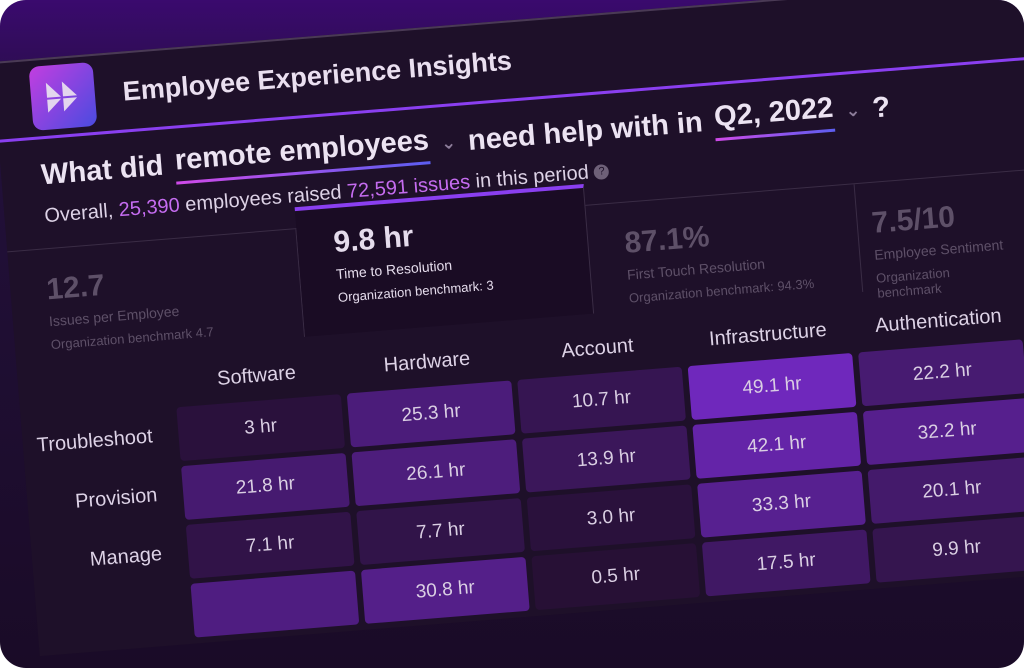 The height and width of the screenshot is (668, 1024). Describe the element at coordinates (772, 386) in the screenshot. I see `heatmap-cell: 49.1 hr` at that location.